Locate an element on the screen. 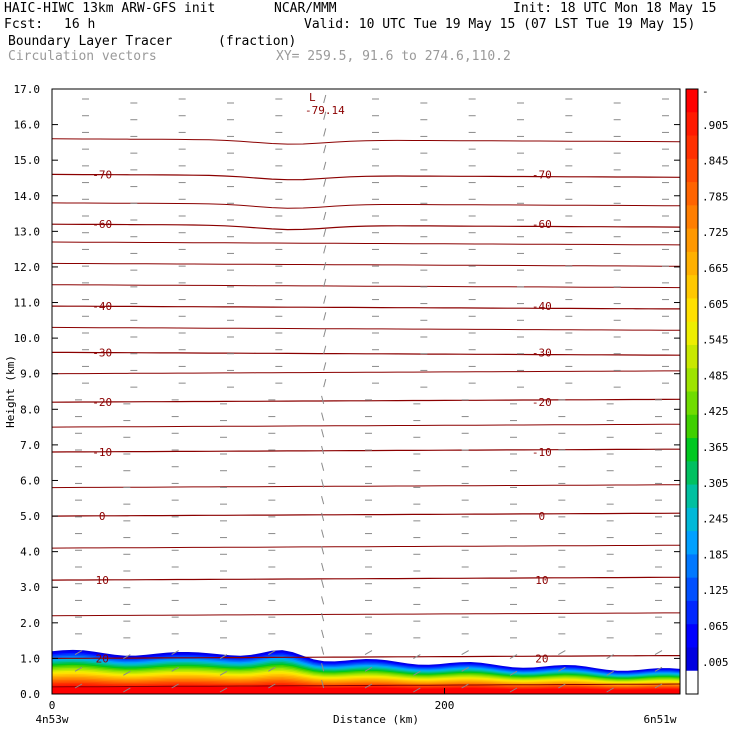 This screenshot has height=740, width=740. x-start-label: 4n53w is located at coordinates (51, 719).